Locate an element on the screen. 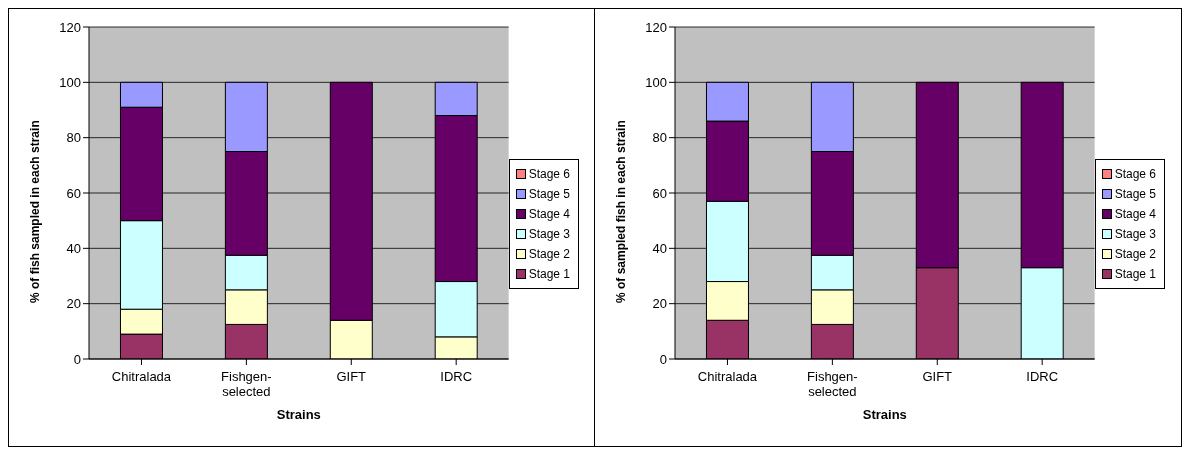 The height and width of the screenshot is (455, 1187). y-axis-title: % of sampled fish in each strain is located at coordinates (621, 211).